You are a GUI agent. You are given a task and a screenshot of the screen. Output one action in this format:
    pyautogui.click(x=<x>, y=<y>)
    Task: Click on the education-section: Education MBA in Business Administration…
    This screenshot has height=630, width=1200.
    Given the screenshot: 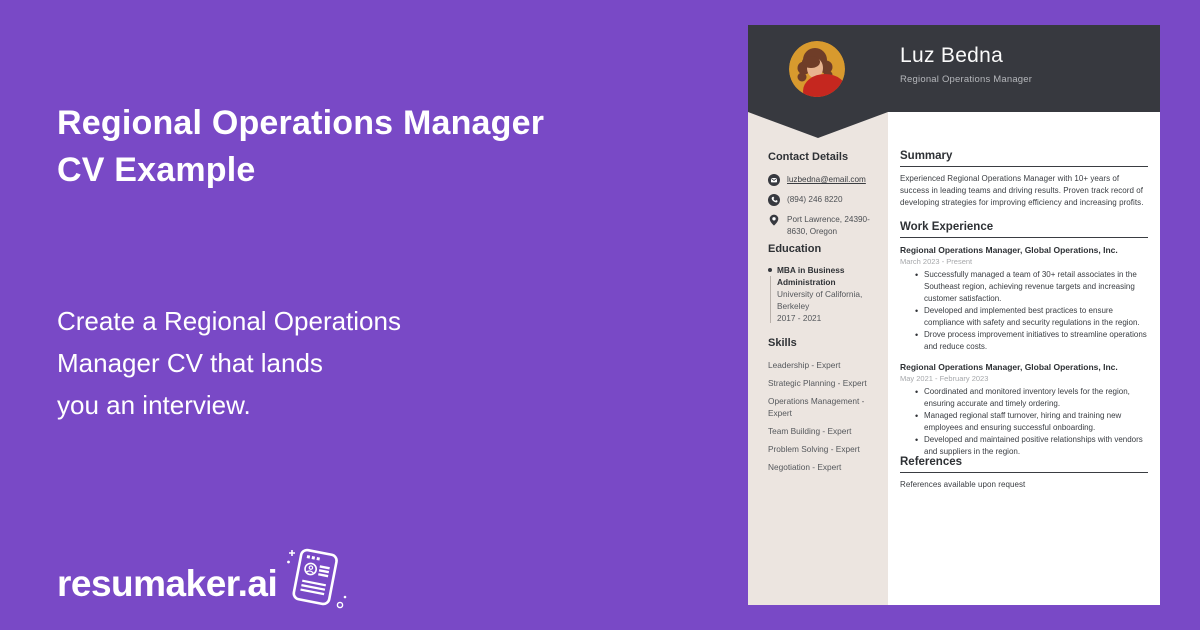 What is the action you would take?
    pyautogui.click(x=822, y=284)
    